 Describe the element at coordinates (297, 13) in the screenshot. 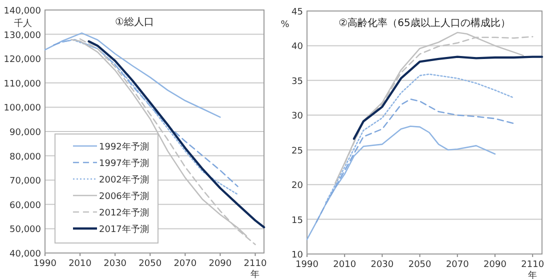

I see `y-tick-label: 45` at that location.